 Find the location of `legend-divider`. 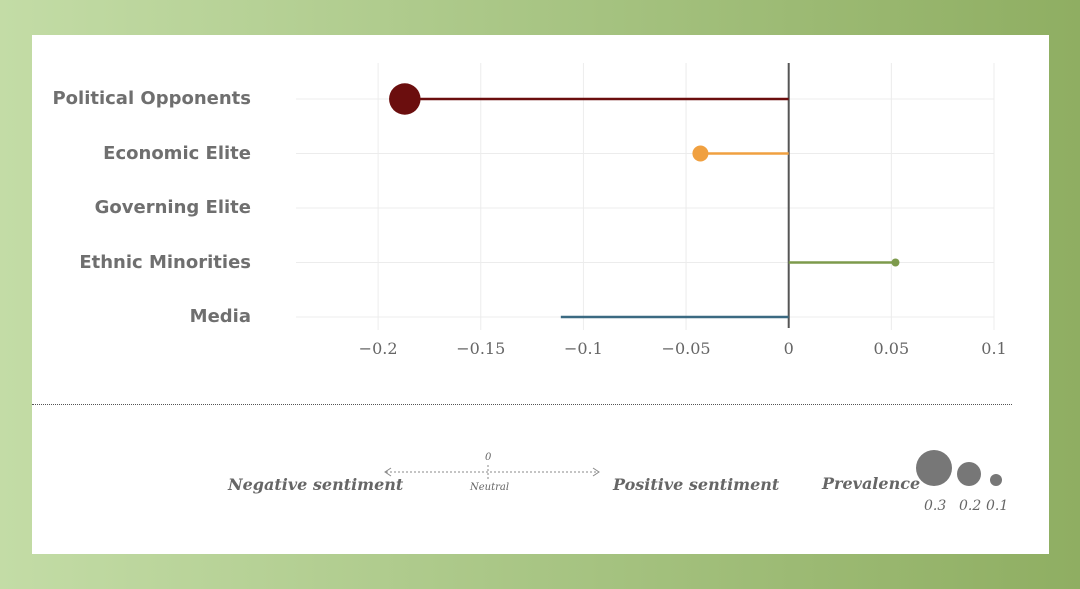

legend-divider is located at coordinates (522, 404).